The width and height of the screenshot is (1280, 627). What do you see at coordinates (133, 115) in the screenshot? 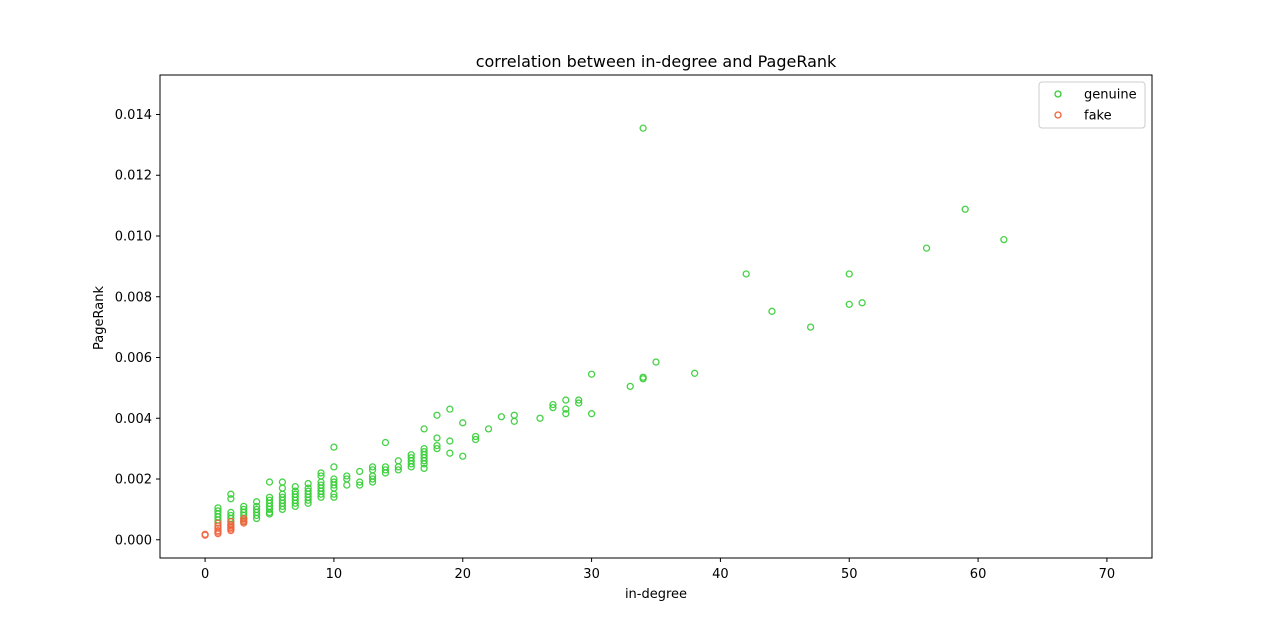
I see `y-tick-label: 0.014` at bounding box center [133, 115].